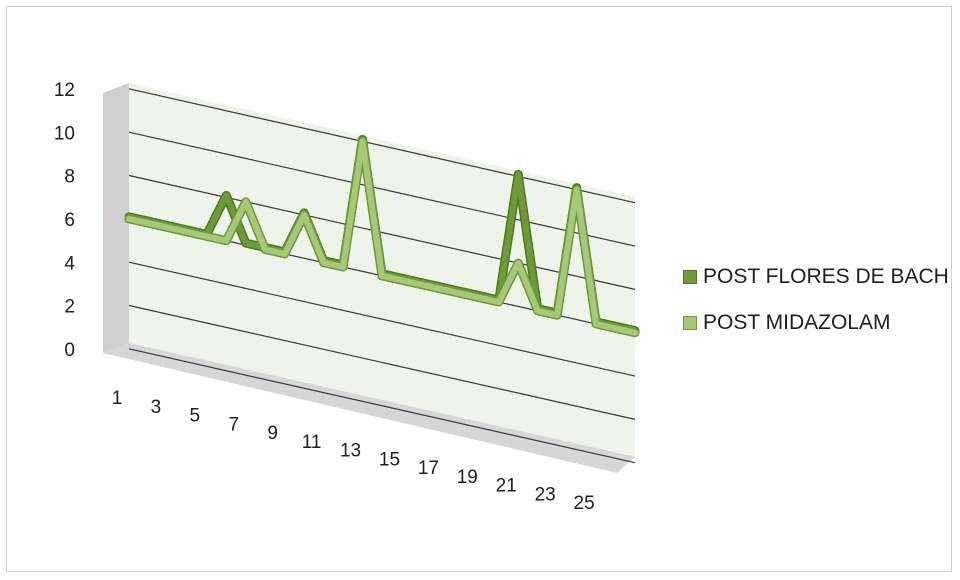 Image resolution: width=960 pixels, height=580 pixels. I want to click on x-tick-label: 15, so click(389, 459).